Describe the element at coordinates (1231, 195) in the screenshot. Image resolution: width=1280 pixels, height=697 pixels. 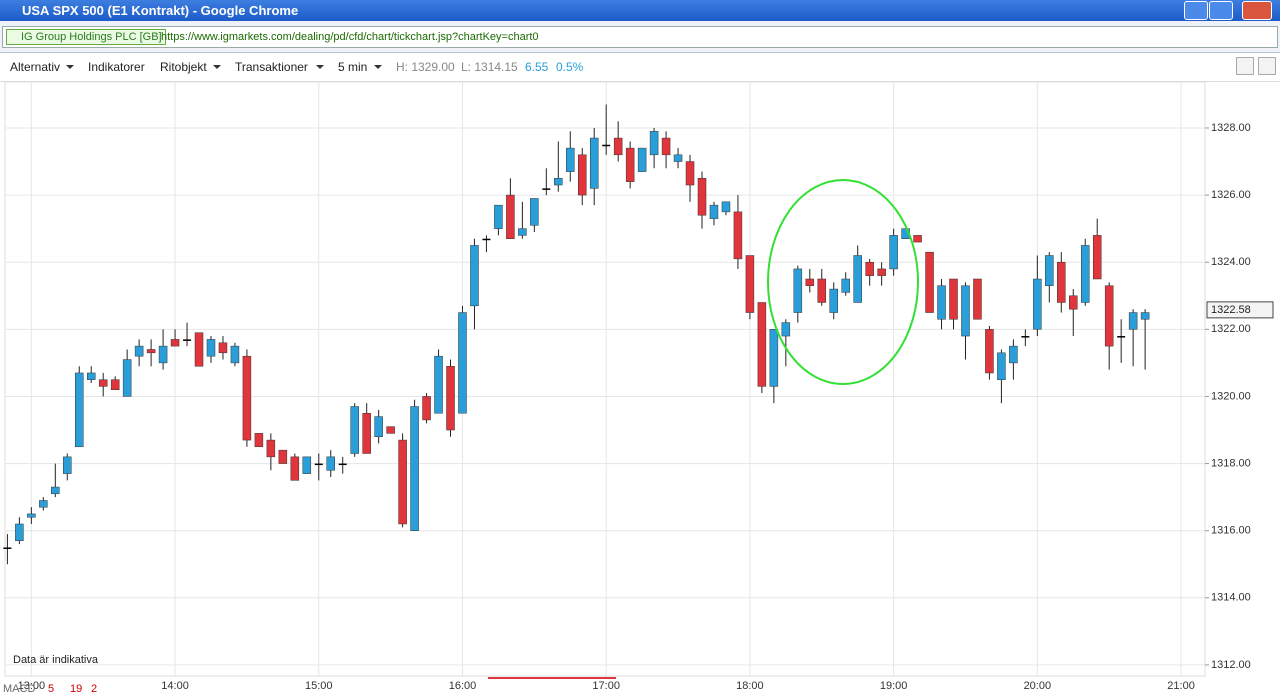
I see `y-tick-label: 1326.00` at that location.